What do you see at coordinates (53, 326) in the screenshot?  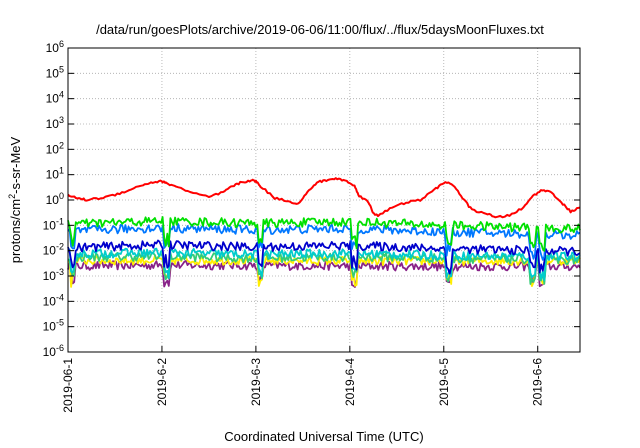 I see `y-tick-label: 10⁻⁵` at bounding box center [53, 326].